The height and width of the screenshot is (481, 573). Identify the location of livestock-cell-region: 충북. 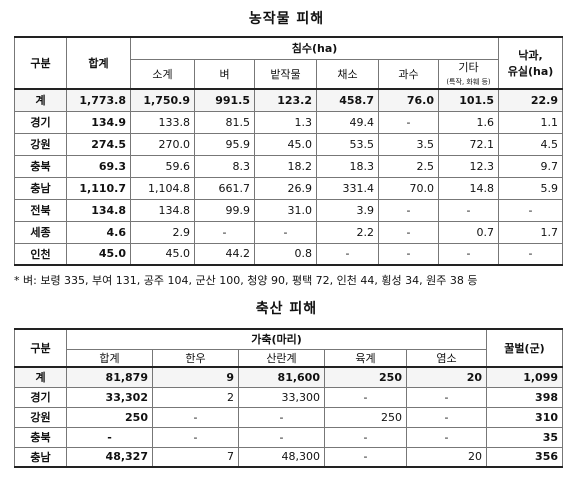
(40, 437).